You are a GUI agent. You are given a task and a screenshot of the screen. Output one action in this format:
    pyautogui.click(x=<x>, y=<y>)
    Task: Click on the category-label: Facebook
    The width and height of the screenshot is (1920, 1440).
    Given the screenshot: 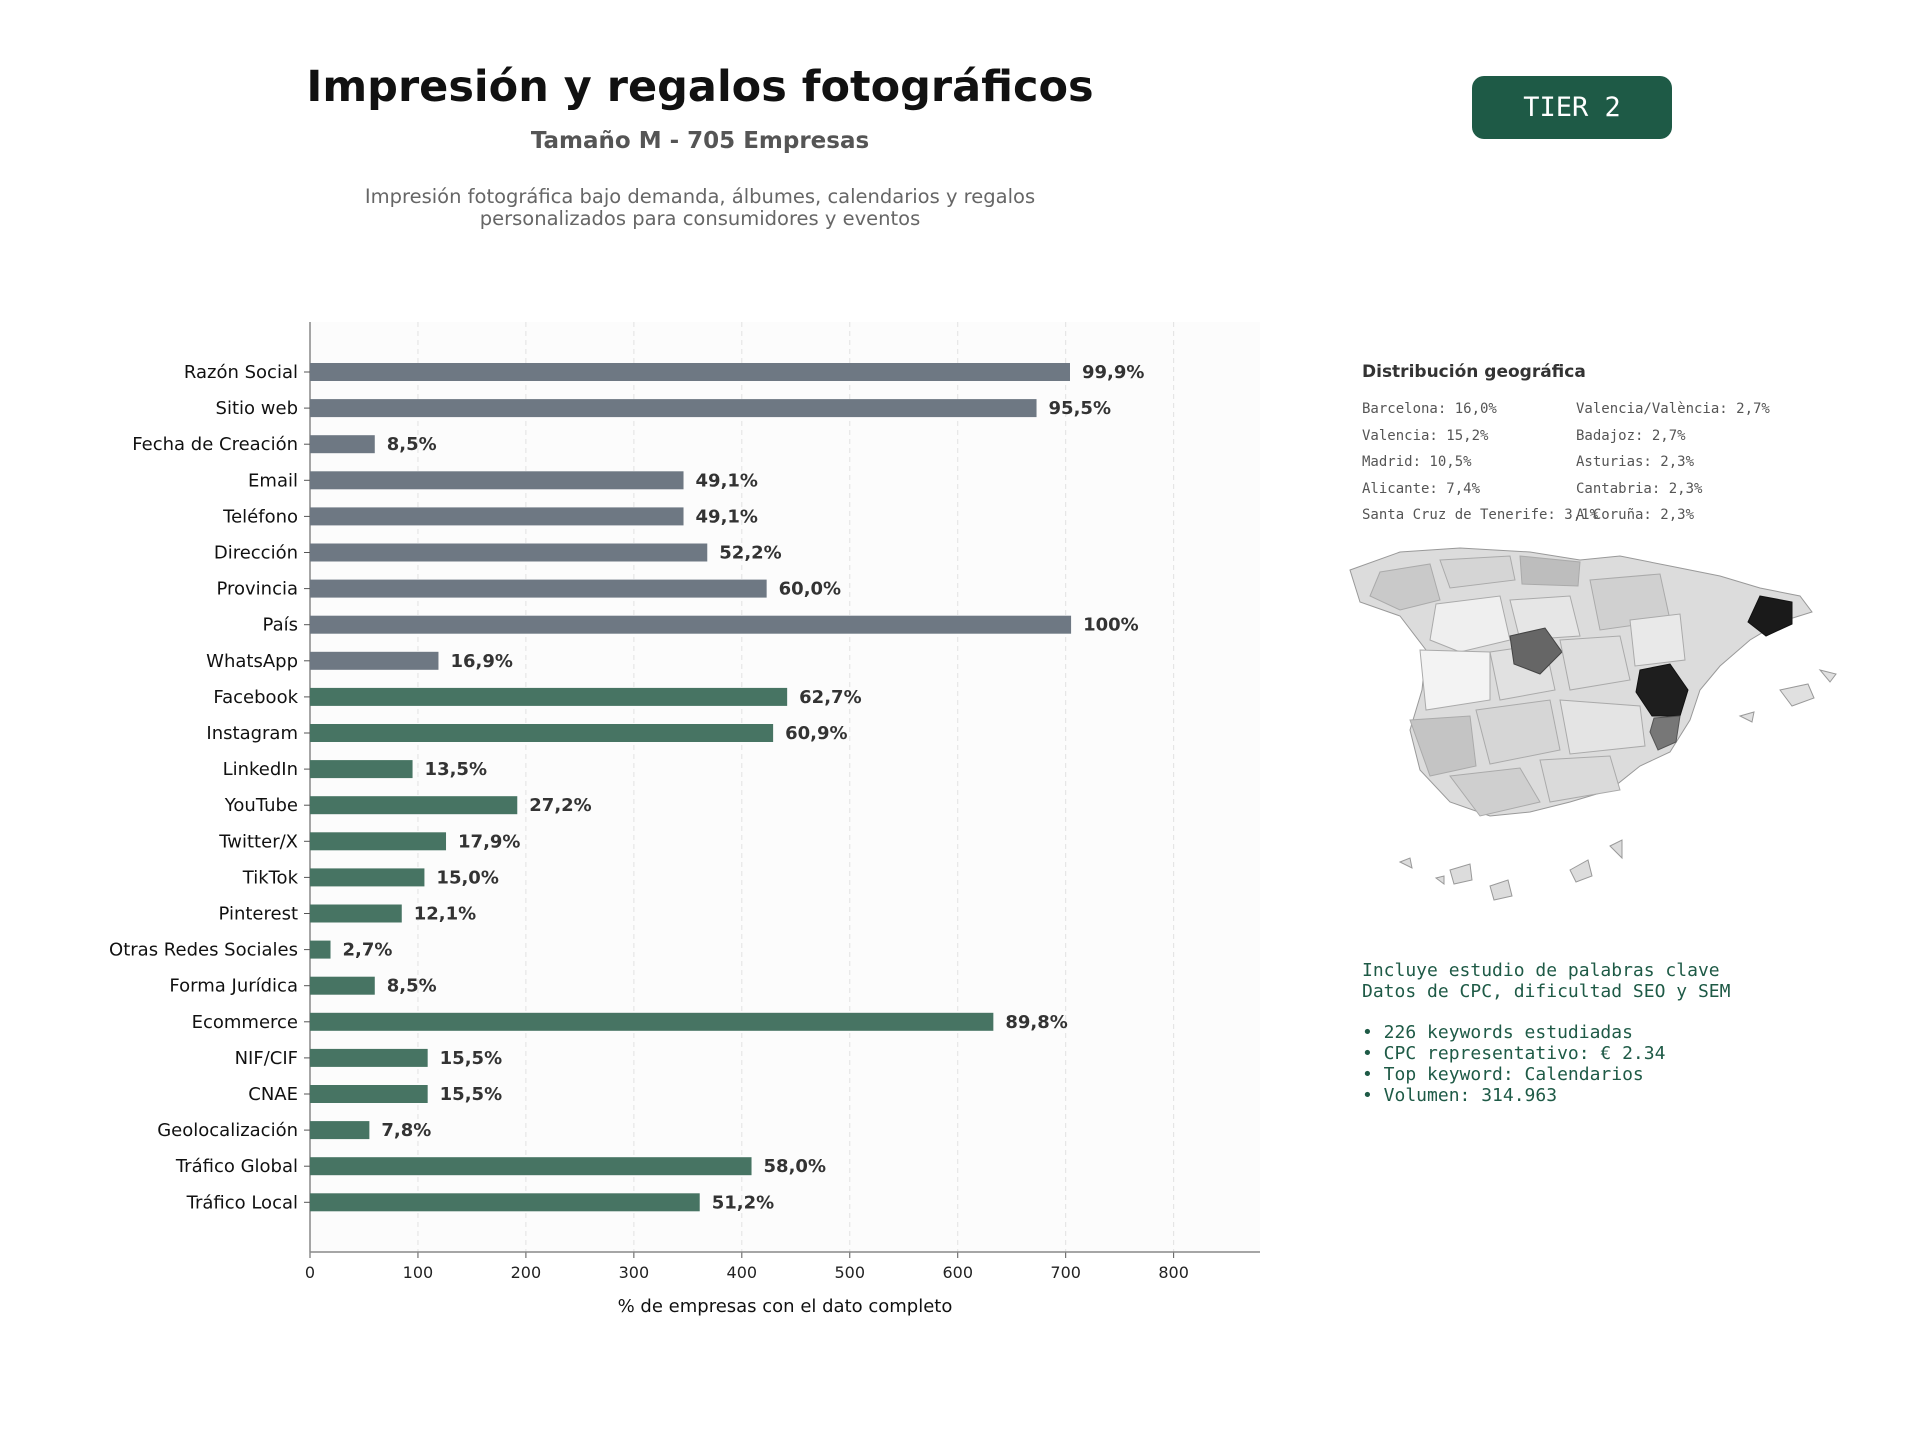 What is the action you would take?
    pyautogui.click(x=255, y=697)
    